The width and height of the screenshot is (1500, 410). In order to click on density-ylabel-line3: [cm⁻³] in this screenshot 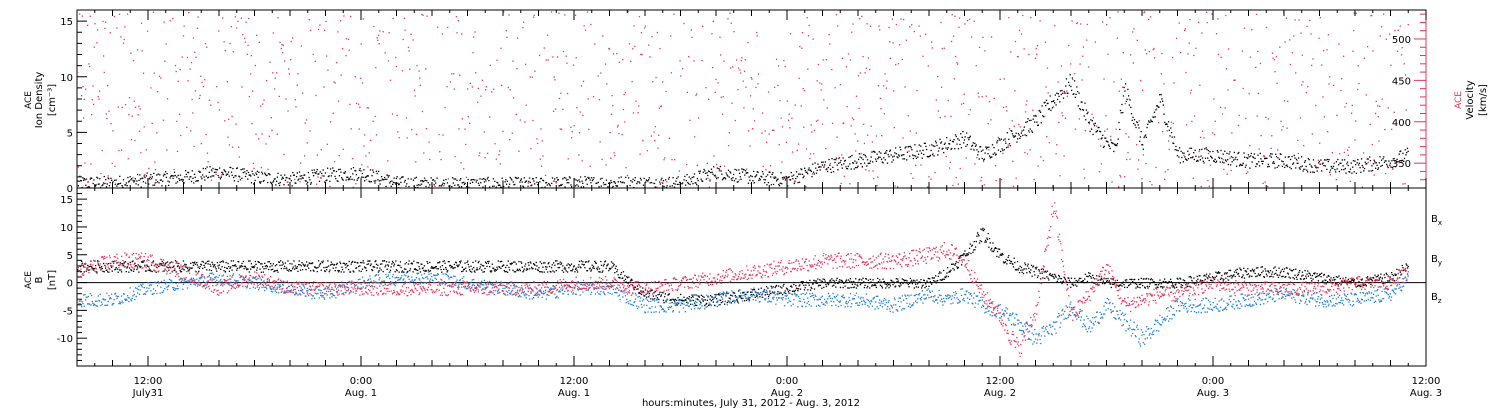, I will do `click(52, 100)`.